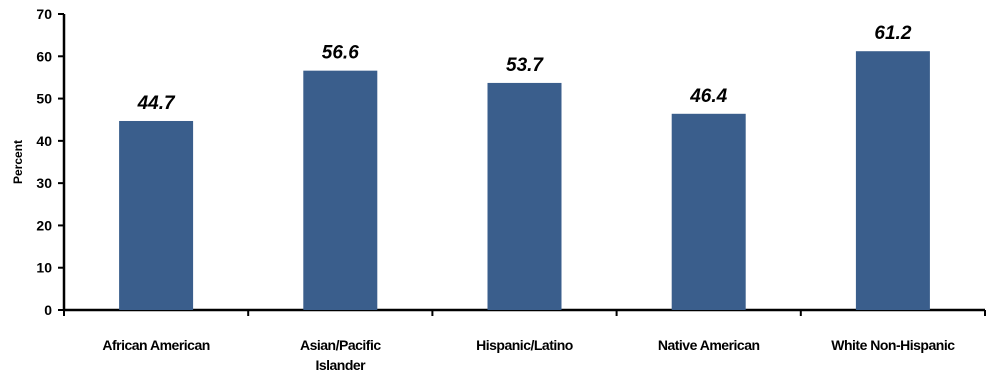  What do you see at coordinates (524, 345) in the screenshot?
I see `category-label: Hispanic/Latino` at bounding box center [524, 345].